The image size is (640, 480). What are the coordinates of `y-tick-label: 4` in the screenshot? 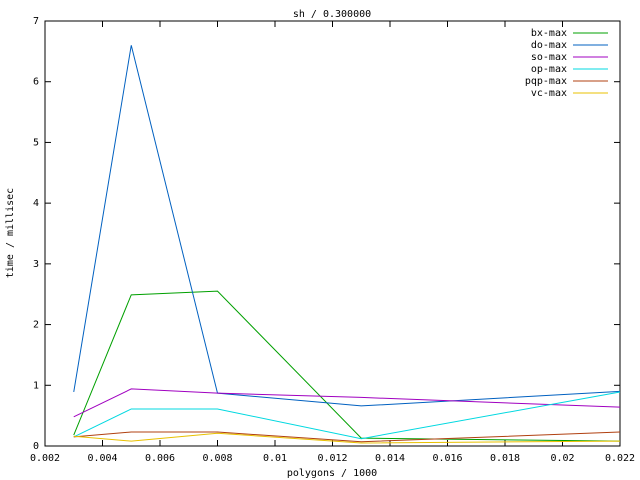 It's located at (36, 203).